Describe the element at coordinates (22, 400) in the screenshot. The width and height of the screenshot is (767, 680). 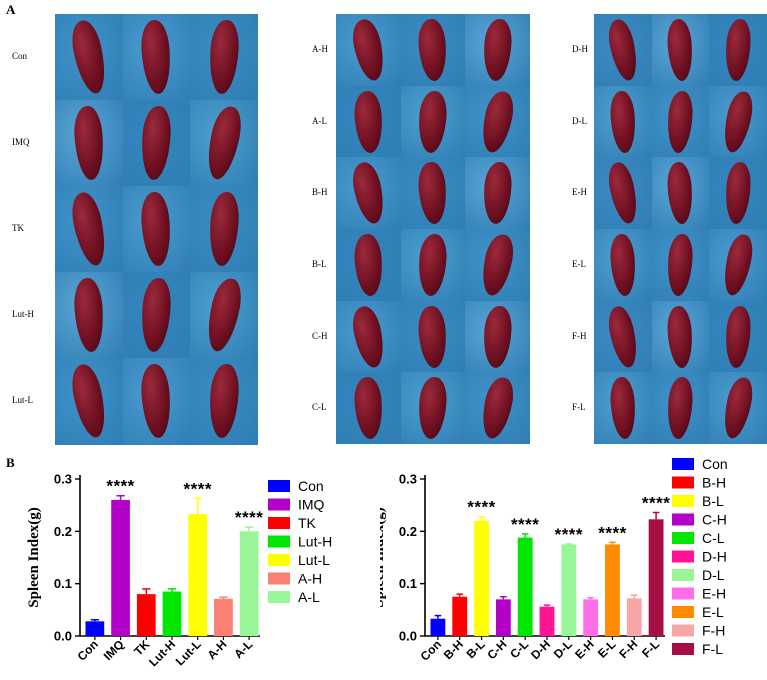
I see `photo-row-label: Lut-L` at that location.